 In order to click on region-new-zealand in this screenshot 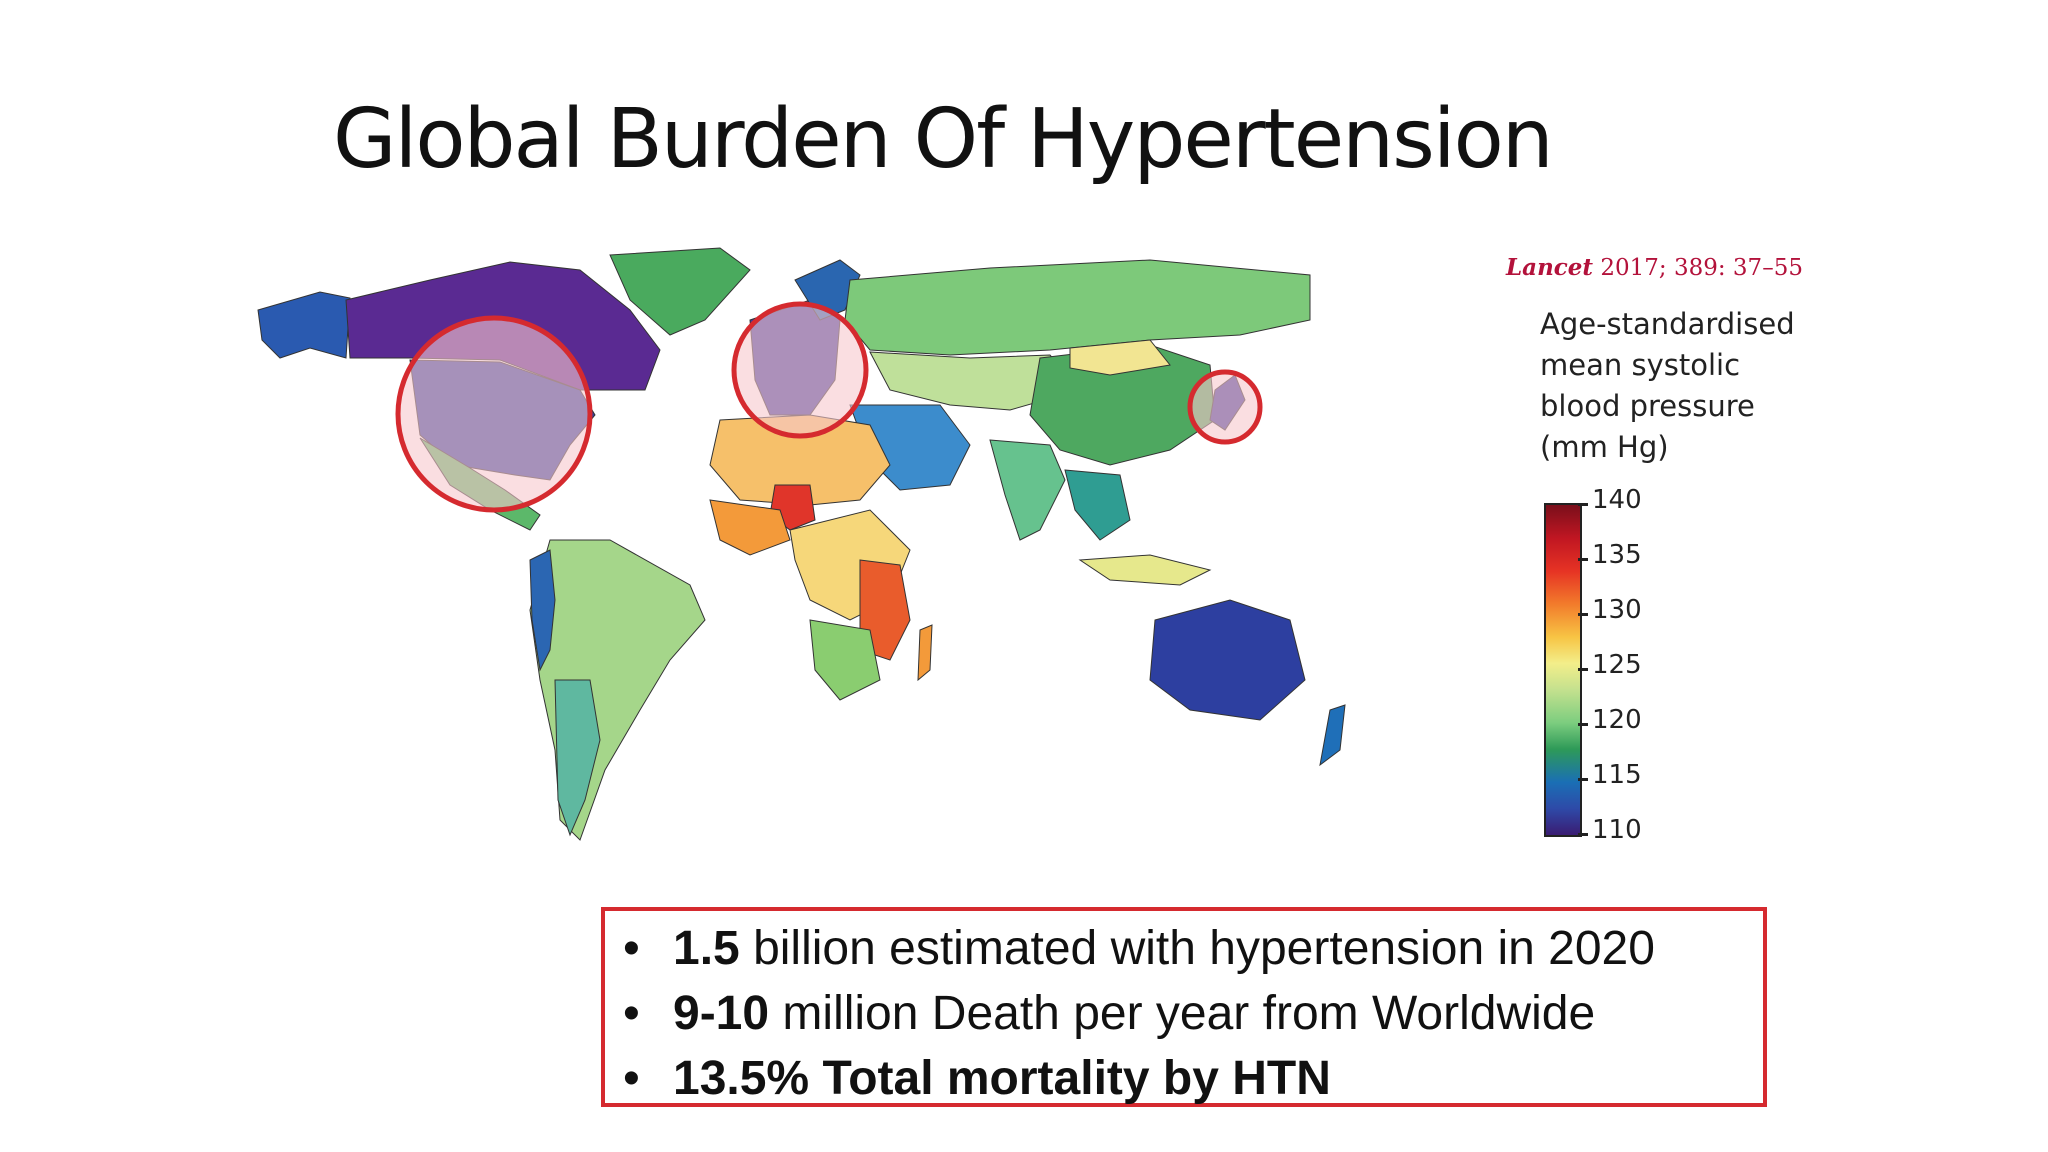, I will do `click(1332, 735)`.